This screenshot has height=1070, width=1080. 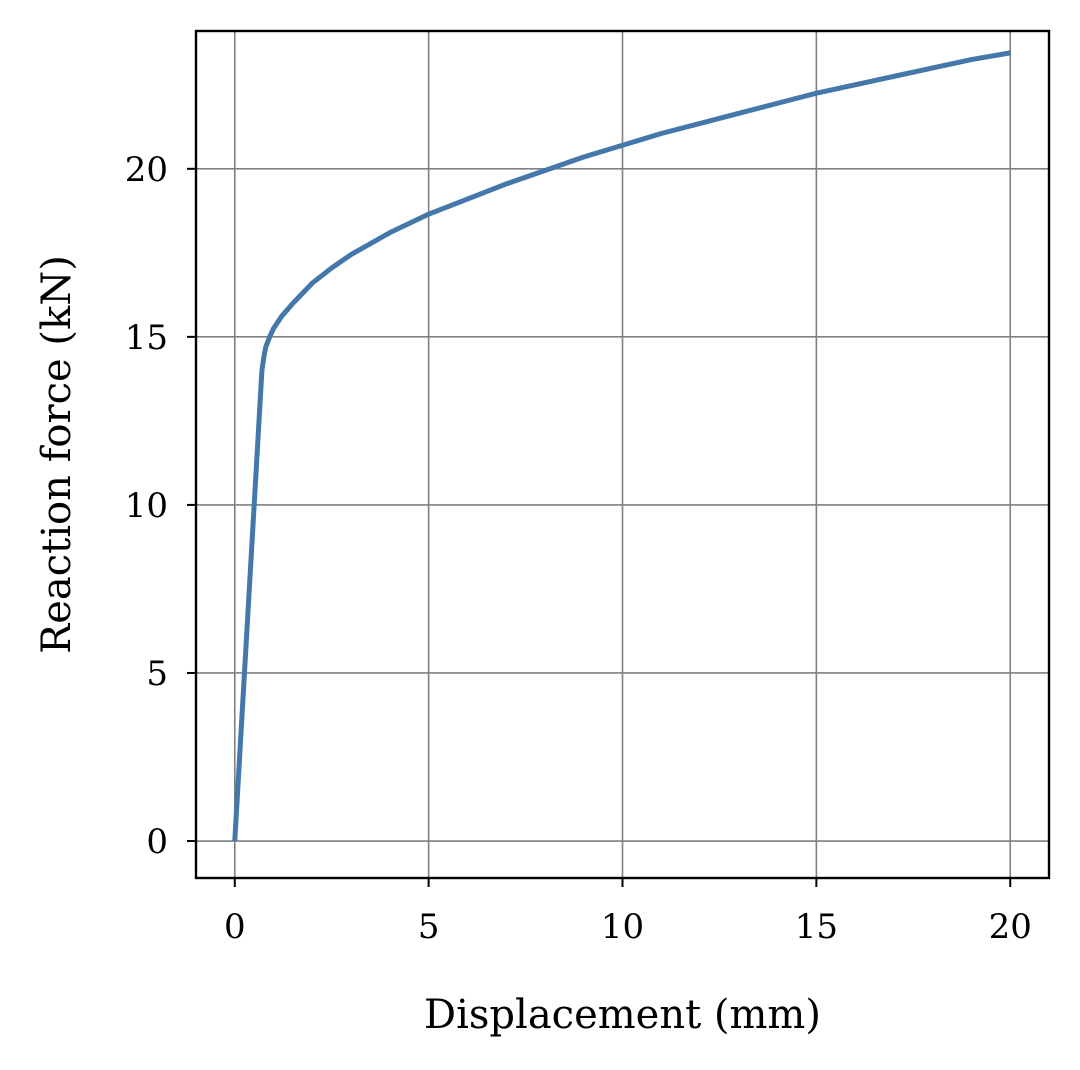 What do you see at coordinates (157, 674) in the screenshot?
I see `y-tick-label: 5` at bounding box center [157, 674].